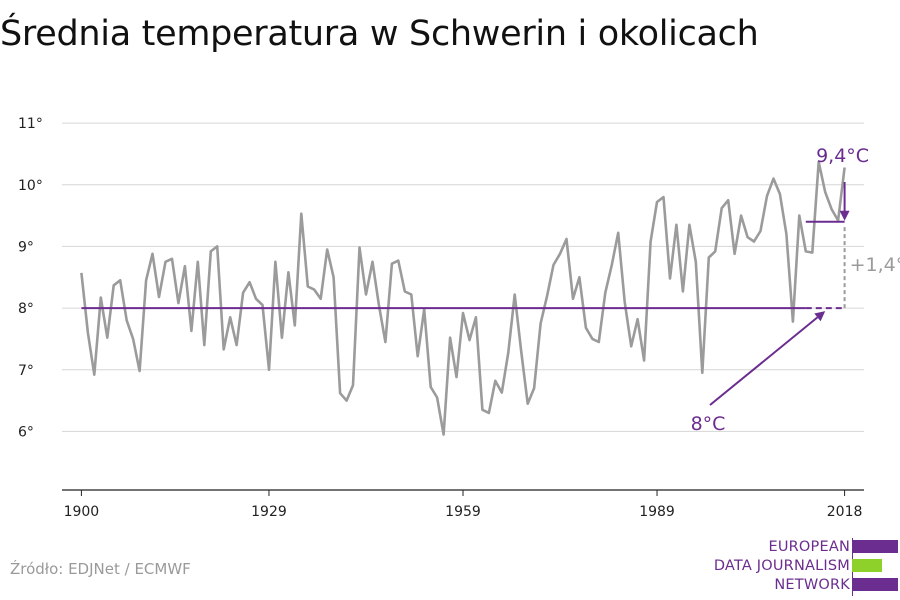 The image size is (900, 600). I want to click on y-tick-label: 10°, so click(30, 186).